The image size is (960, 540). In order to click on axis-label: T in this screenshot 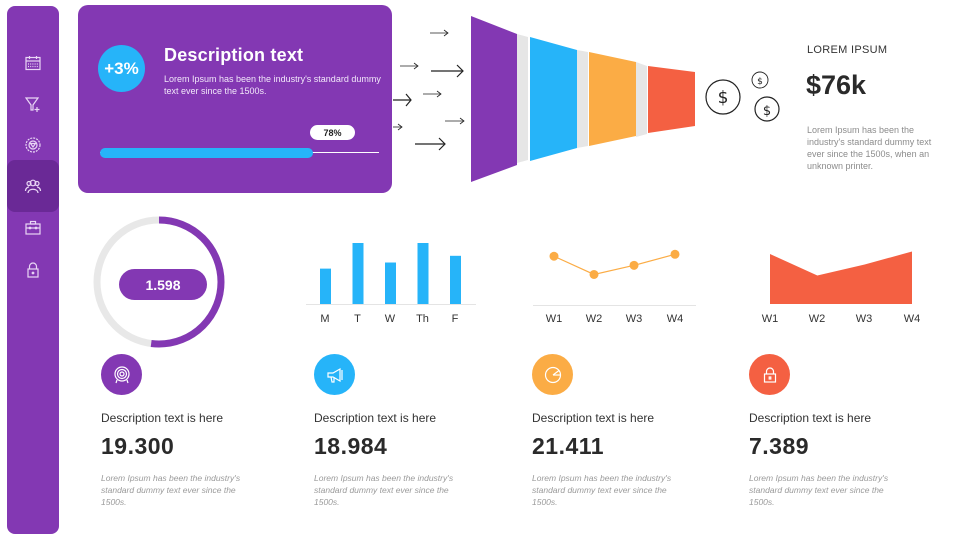, I will do `click(357, 319)`.